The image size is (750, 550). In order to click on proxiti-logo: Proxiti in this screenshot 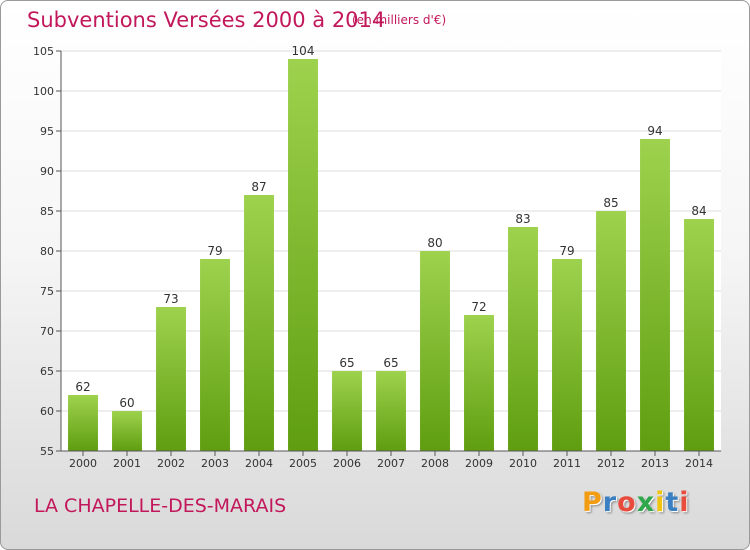, I will do `click(636, 502)`.